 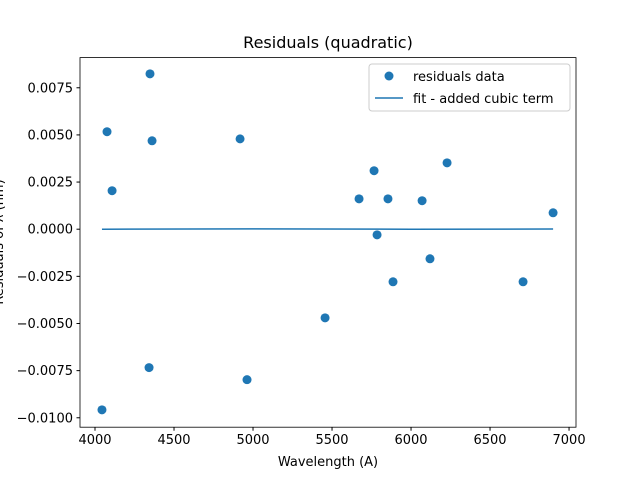 What do you see at coordinates (252, 440) in the screenshot?
I see `x-tick-label: 5000` at bounding box center [252, 440].